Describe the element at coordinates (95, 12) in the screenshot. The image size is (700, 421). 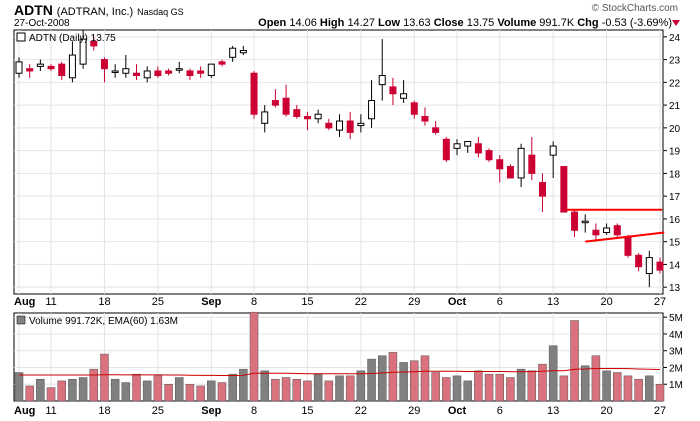
I see `company-name: (ADTRAN, Inc.)` at that location.